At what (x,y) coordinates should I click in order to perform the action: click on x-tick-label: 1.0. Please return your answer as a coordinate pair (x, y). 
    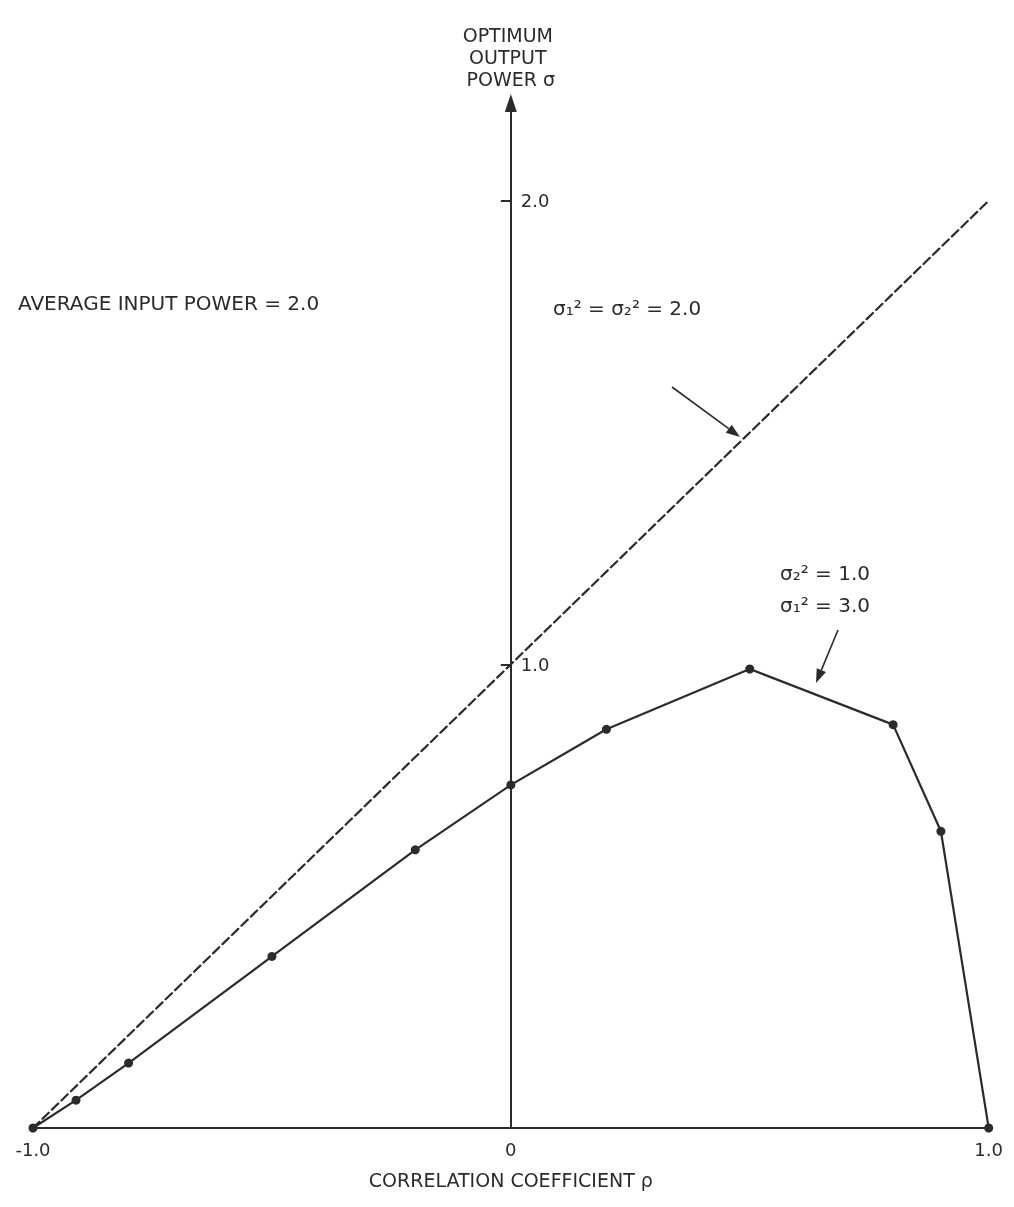
    Looking at the image, I should click on (989, 1149).